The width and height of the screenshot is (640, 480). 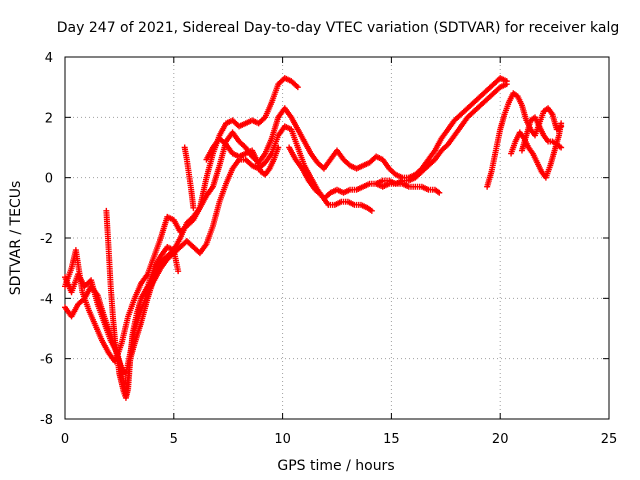 What do you see at coordinates (174, 439) in the screenshot?
I see `x-tick-label: 5` at bounding box center [174, 439].